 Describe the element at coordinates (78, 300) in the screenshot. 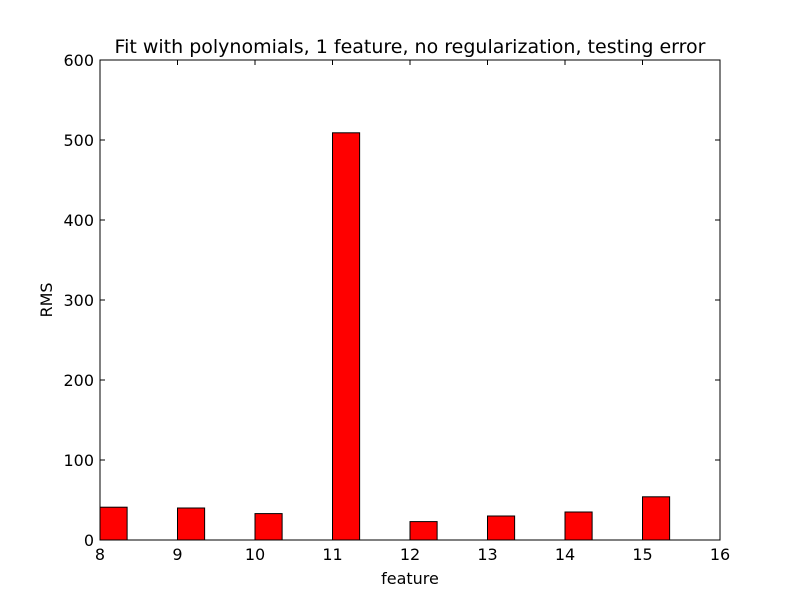

I see `y-tick-label: 300` at that location.